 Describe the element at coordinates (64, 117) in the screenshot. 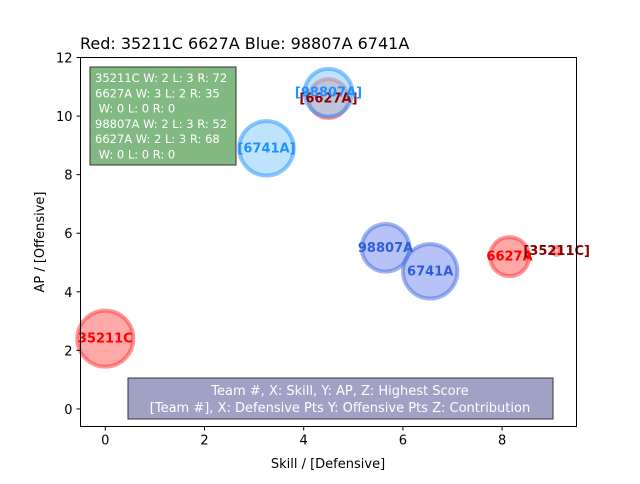

I see `y-tick-label: 10` at that location.